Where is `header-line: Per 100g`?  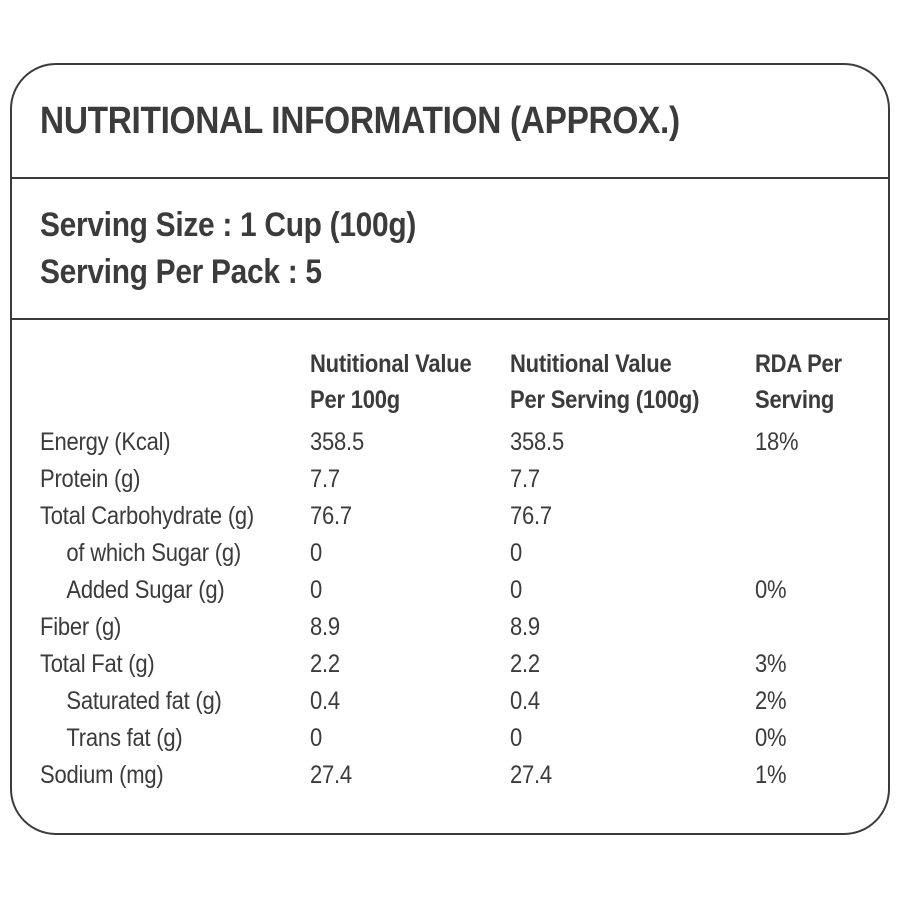
header-line: Per 100g is located at coordinates (355, 400).